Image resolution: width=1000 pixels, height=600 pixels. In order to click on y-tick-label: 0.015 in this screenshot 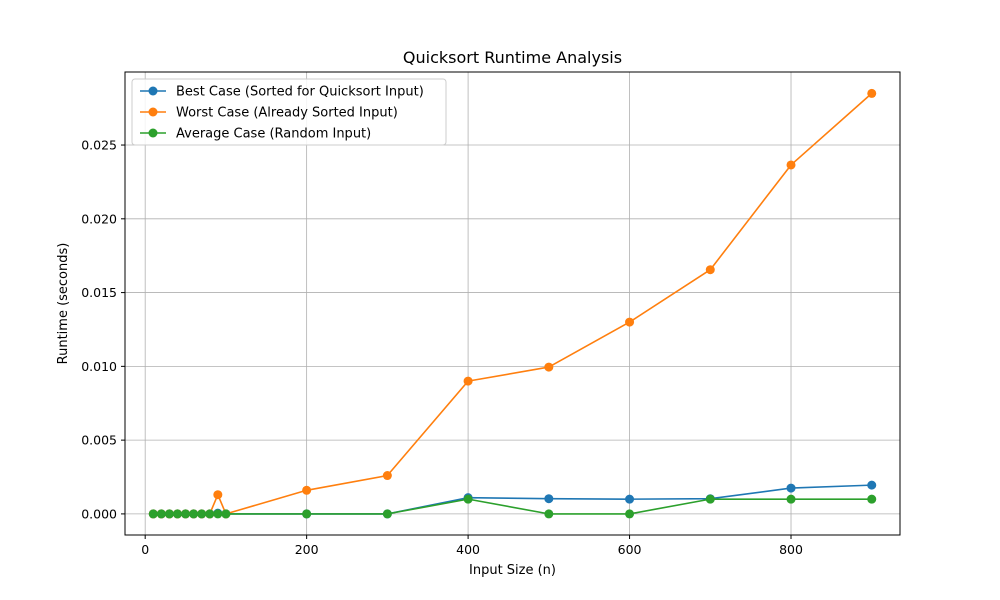, I will do `click(99, 292)`.